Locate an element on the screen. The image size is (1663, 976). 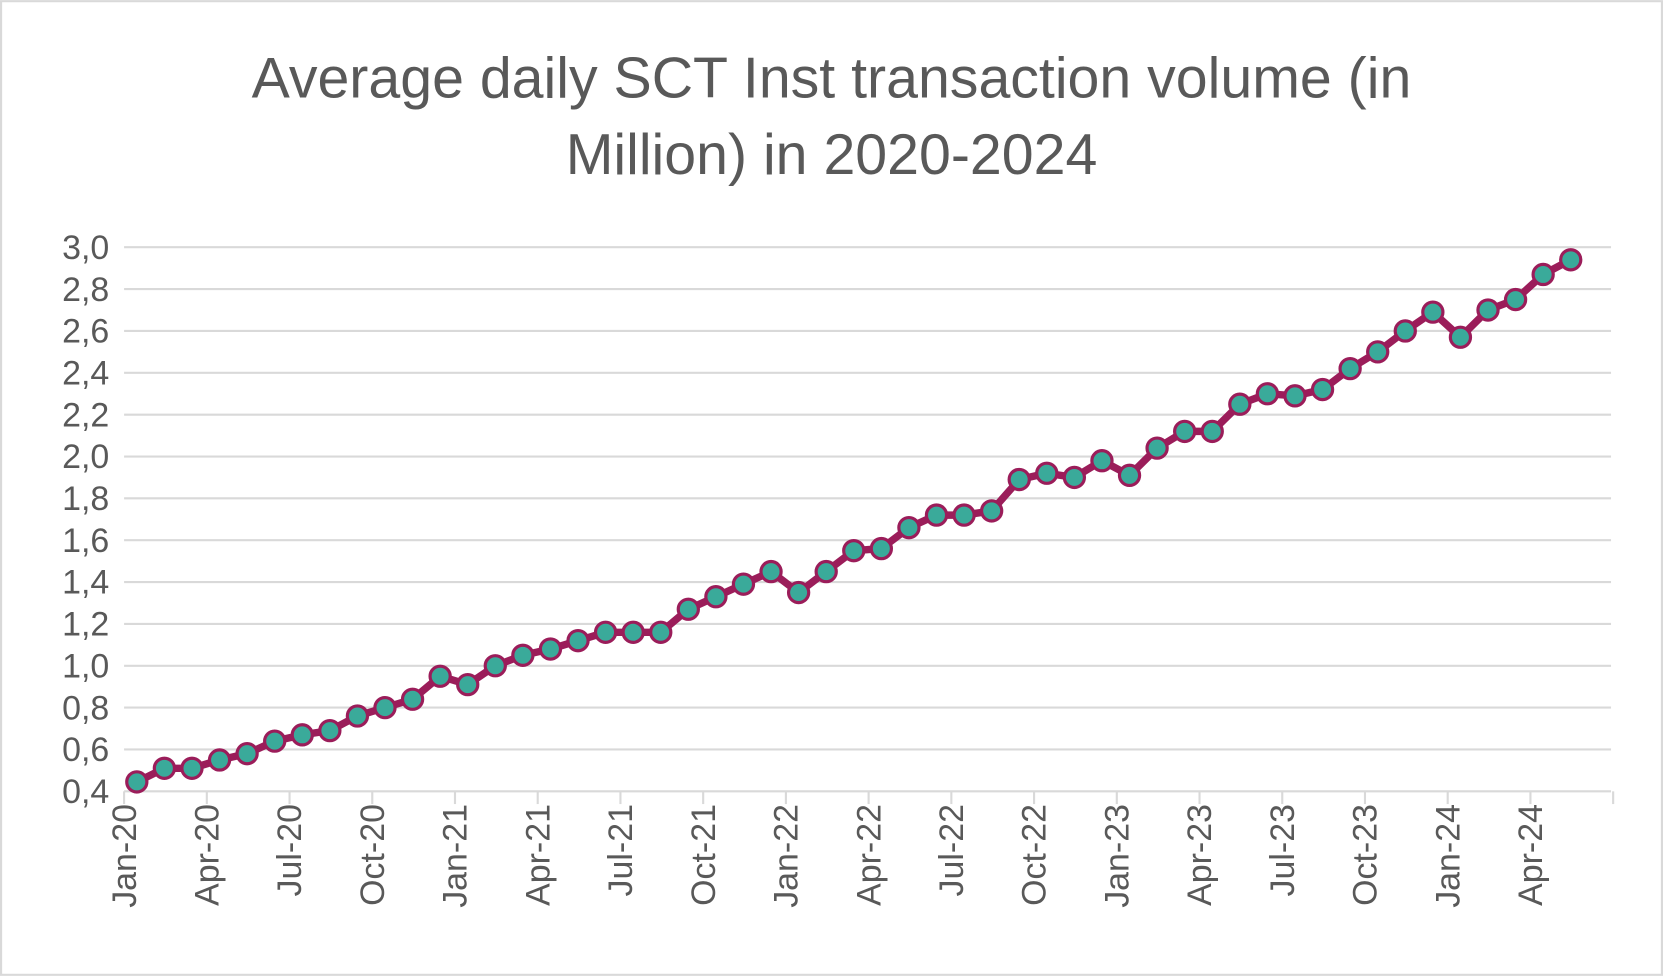
y-tick-label: 1,2 is located at coordinates (85, 625).